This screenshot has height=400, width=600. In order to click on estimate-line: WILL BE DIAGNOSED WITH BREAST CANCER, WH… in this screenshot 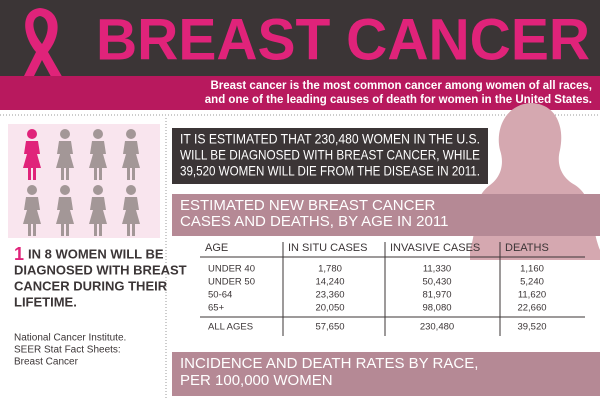, I will do `click(330, 155)`.